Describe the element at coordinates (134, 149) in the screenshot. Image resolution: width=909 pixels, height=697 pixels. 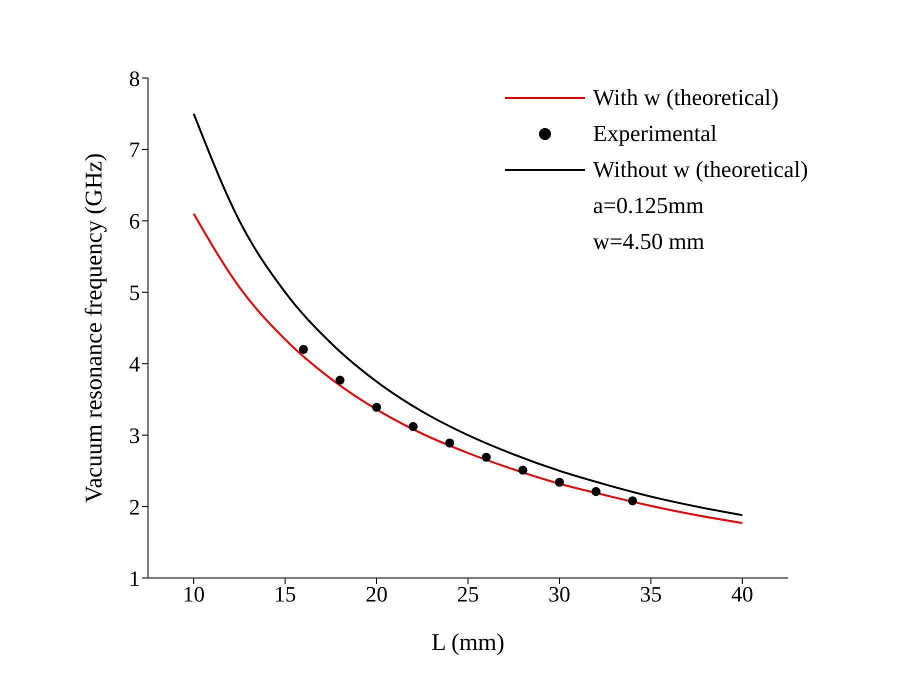
I see `y-tick-label: 7` at that location.